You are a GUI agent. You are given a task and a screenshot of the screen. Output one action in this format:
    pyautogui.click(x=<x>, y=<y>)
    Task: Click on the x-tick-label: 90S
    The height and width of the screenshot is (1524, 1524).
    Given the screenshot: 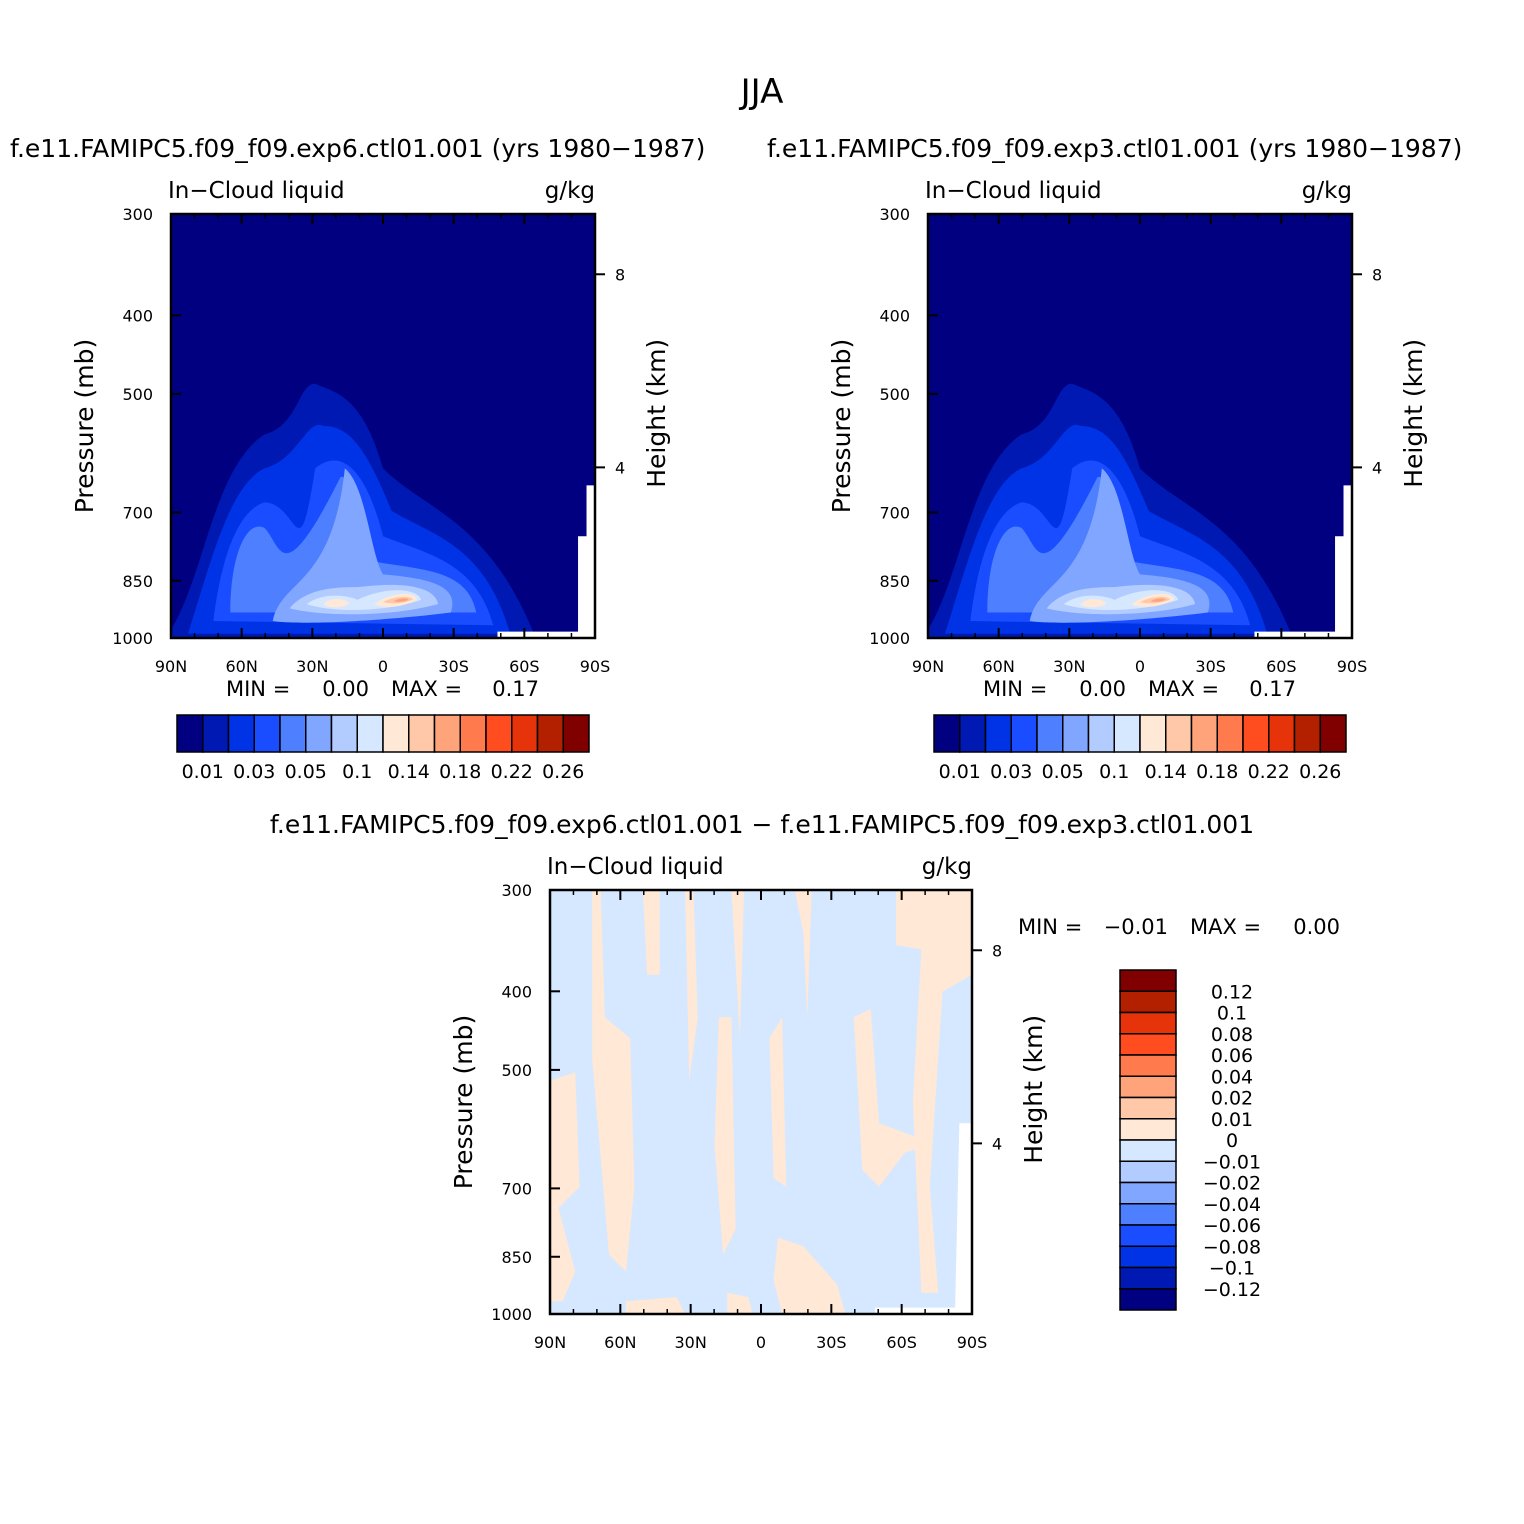 What is the action you would take?
    pyautogui.click(x=972, y=1342)
    